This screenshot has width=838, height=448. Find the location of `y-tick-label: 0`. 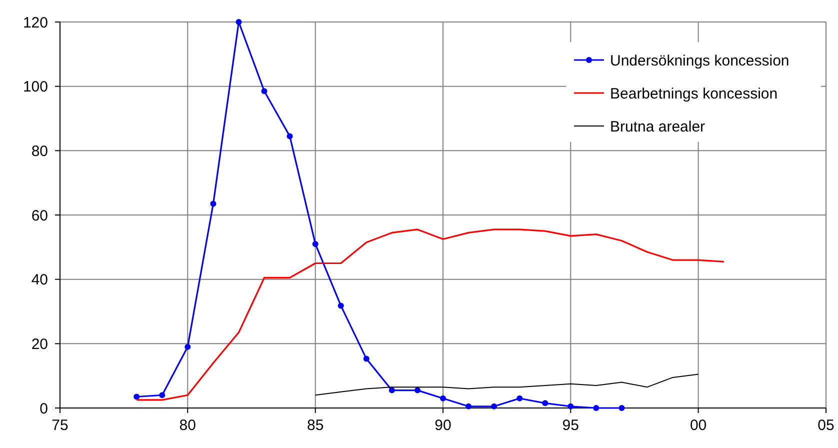

y-tick-label: 0 is located at coordinates (44, 409).